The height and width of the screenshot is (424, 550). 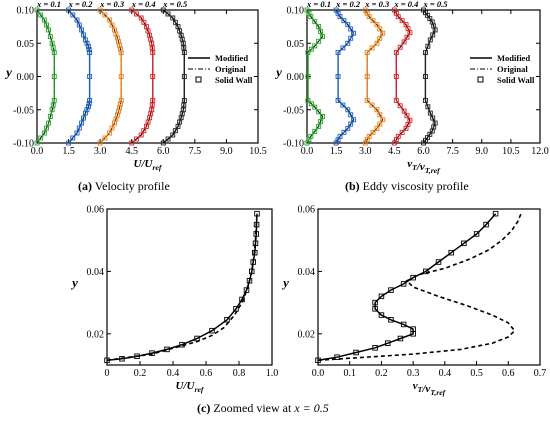 I want to click on x-tick-label: 12.0, so click(x=540, y=151).